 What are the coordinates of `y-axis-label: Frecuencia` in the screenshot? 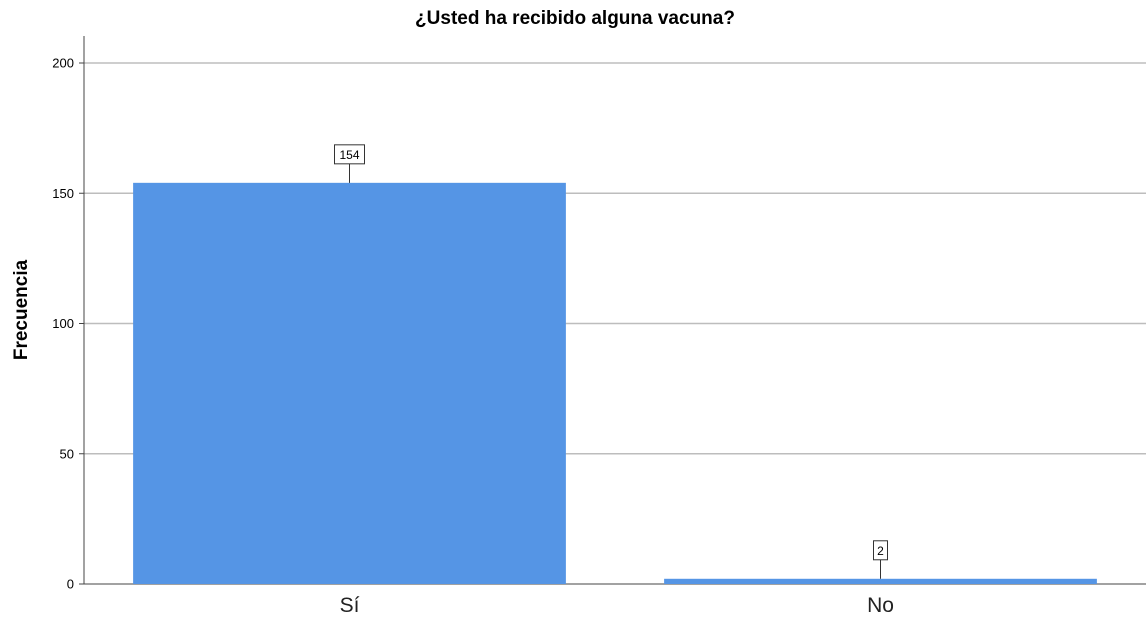 It's located at (21, 309).